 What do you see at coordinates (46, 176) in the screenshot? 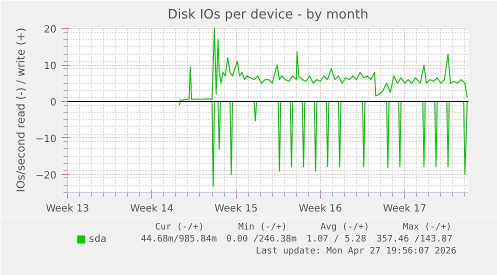
I see `y-tick-label: −20` at bounding box center [46, 176].